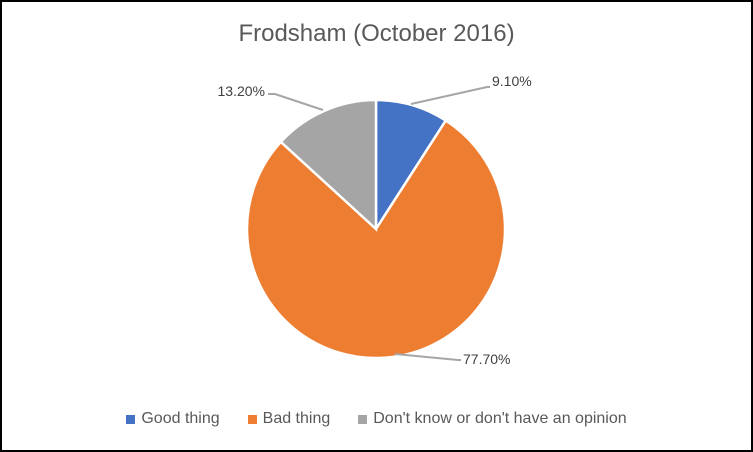 Image resolution: width=753 pixels, height=452 pixels. Describe the element at coordinates (328, 165) in the screenshot. I see `slice-dont-know` at that location.